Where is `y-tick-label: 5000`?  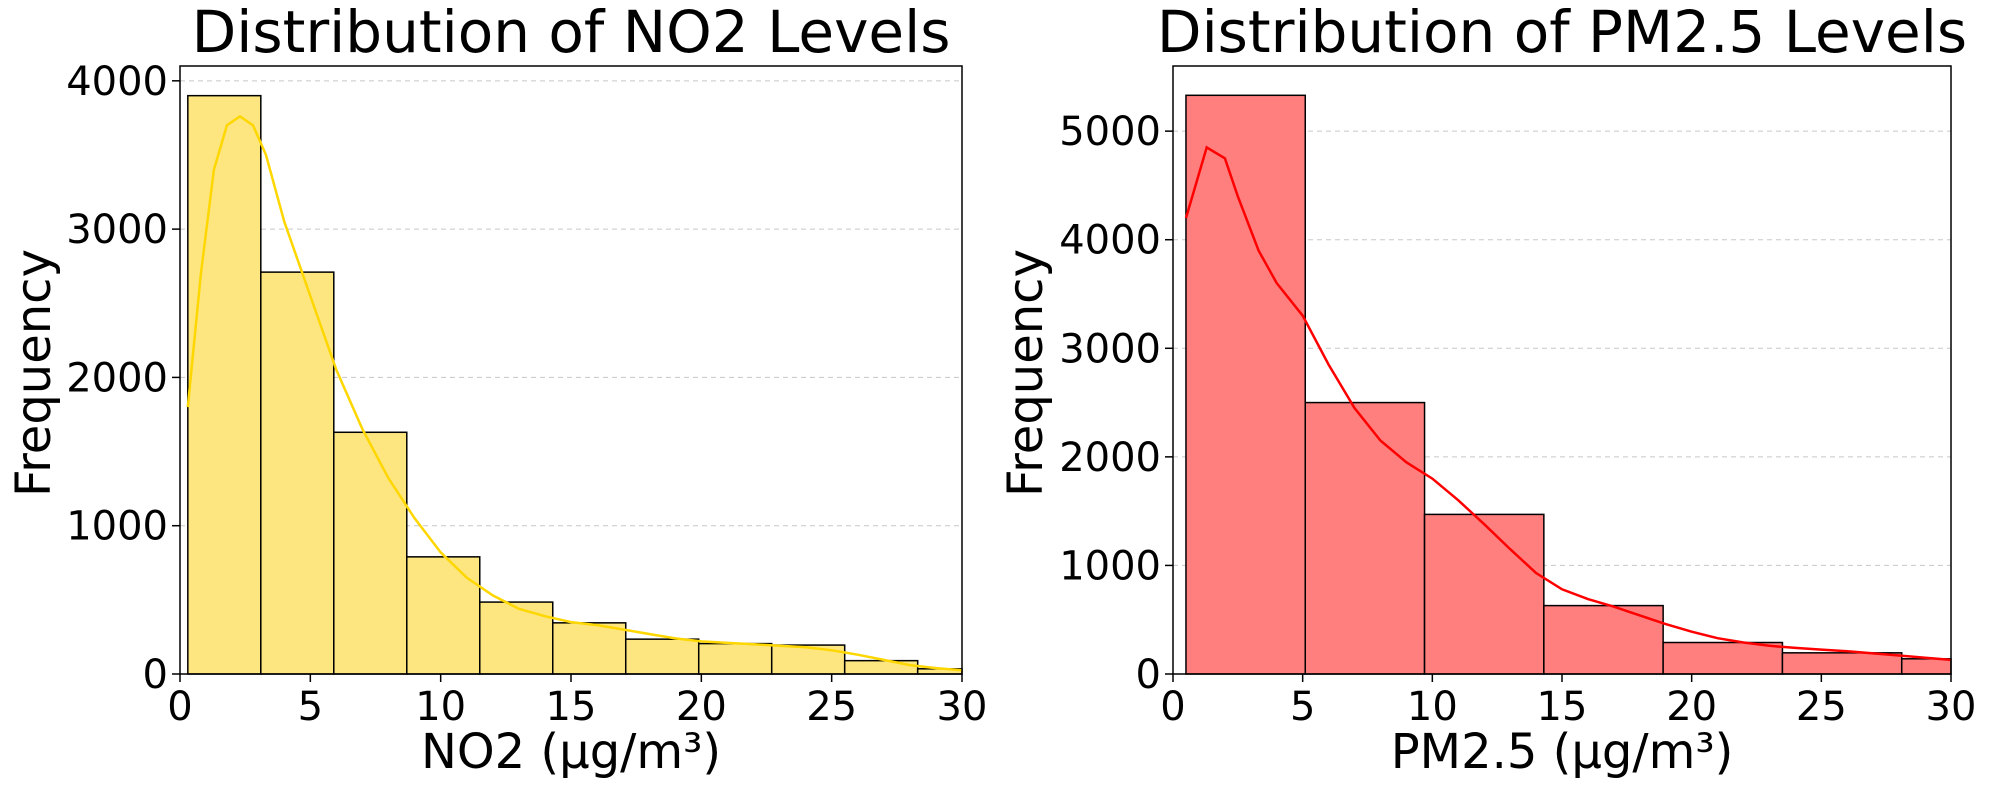 y-tick-label: 5000 is located at coordinates (1110, 132).